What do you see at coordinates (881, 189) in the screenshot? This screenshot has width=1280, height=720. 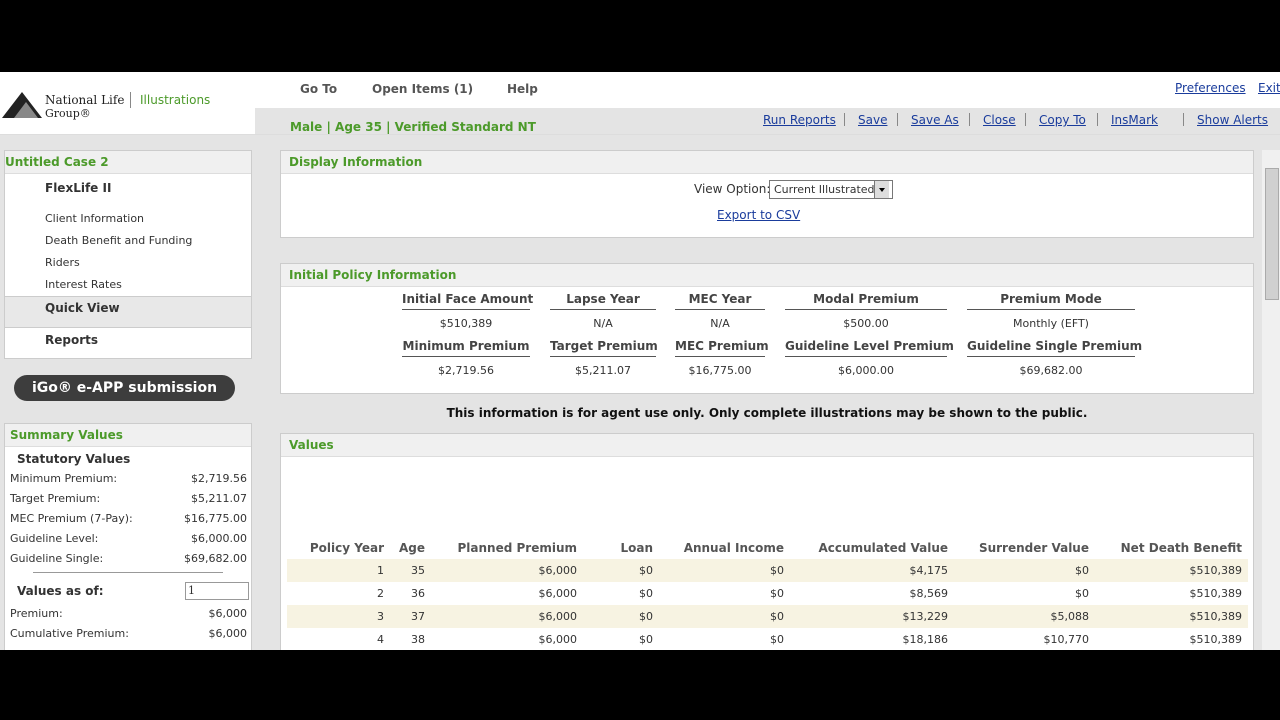 I see `select-arrow` at bounding box center [881, 189].